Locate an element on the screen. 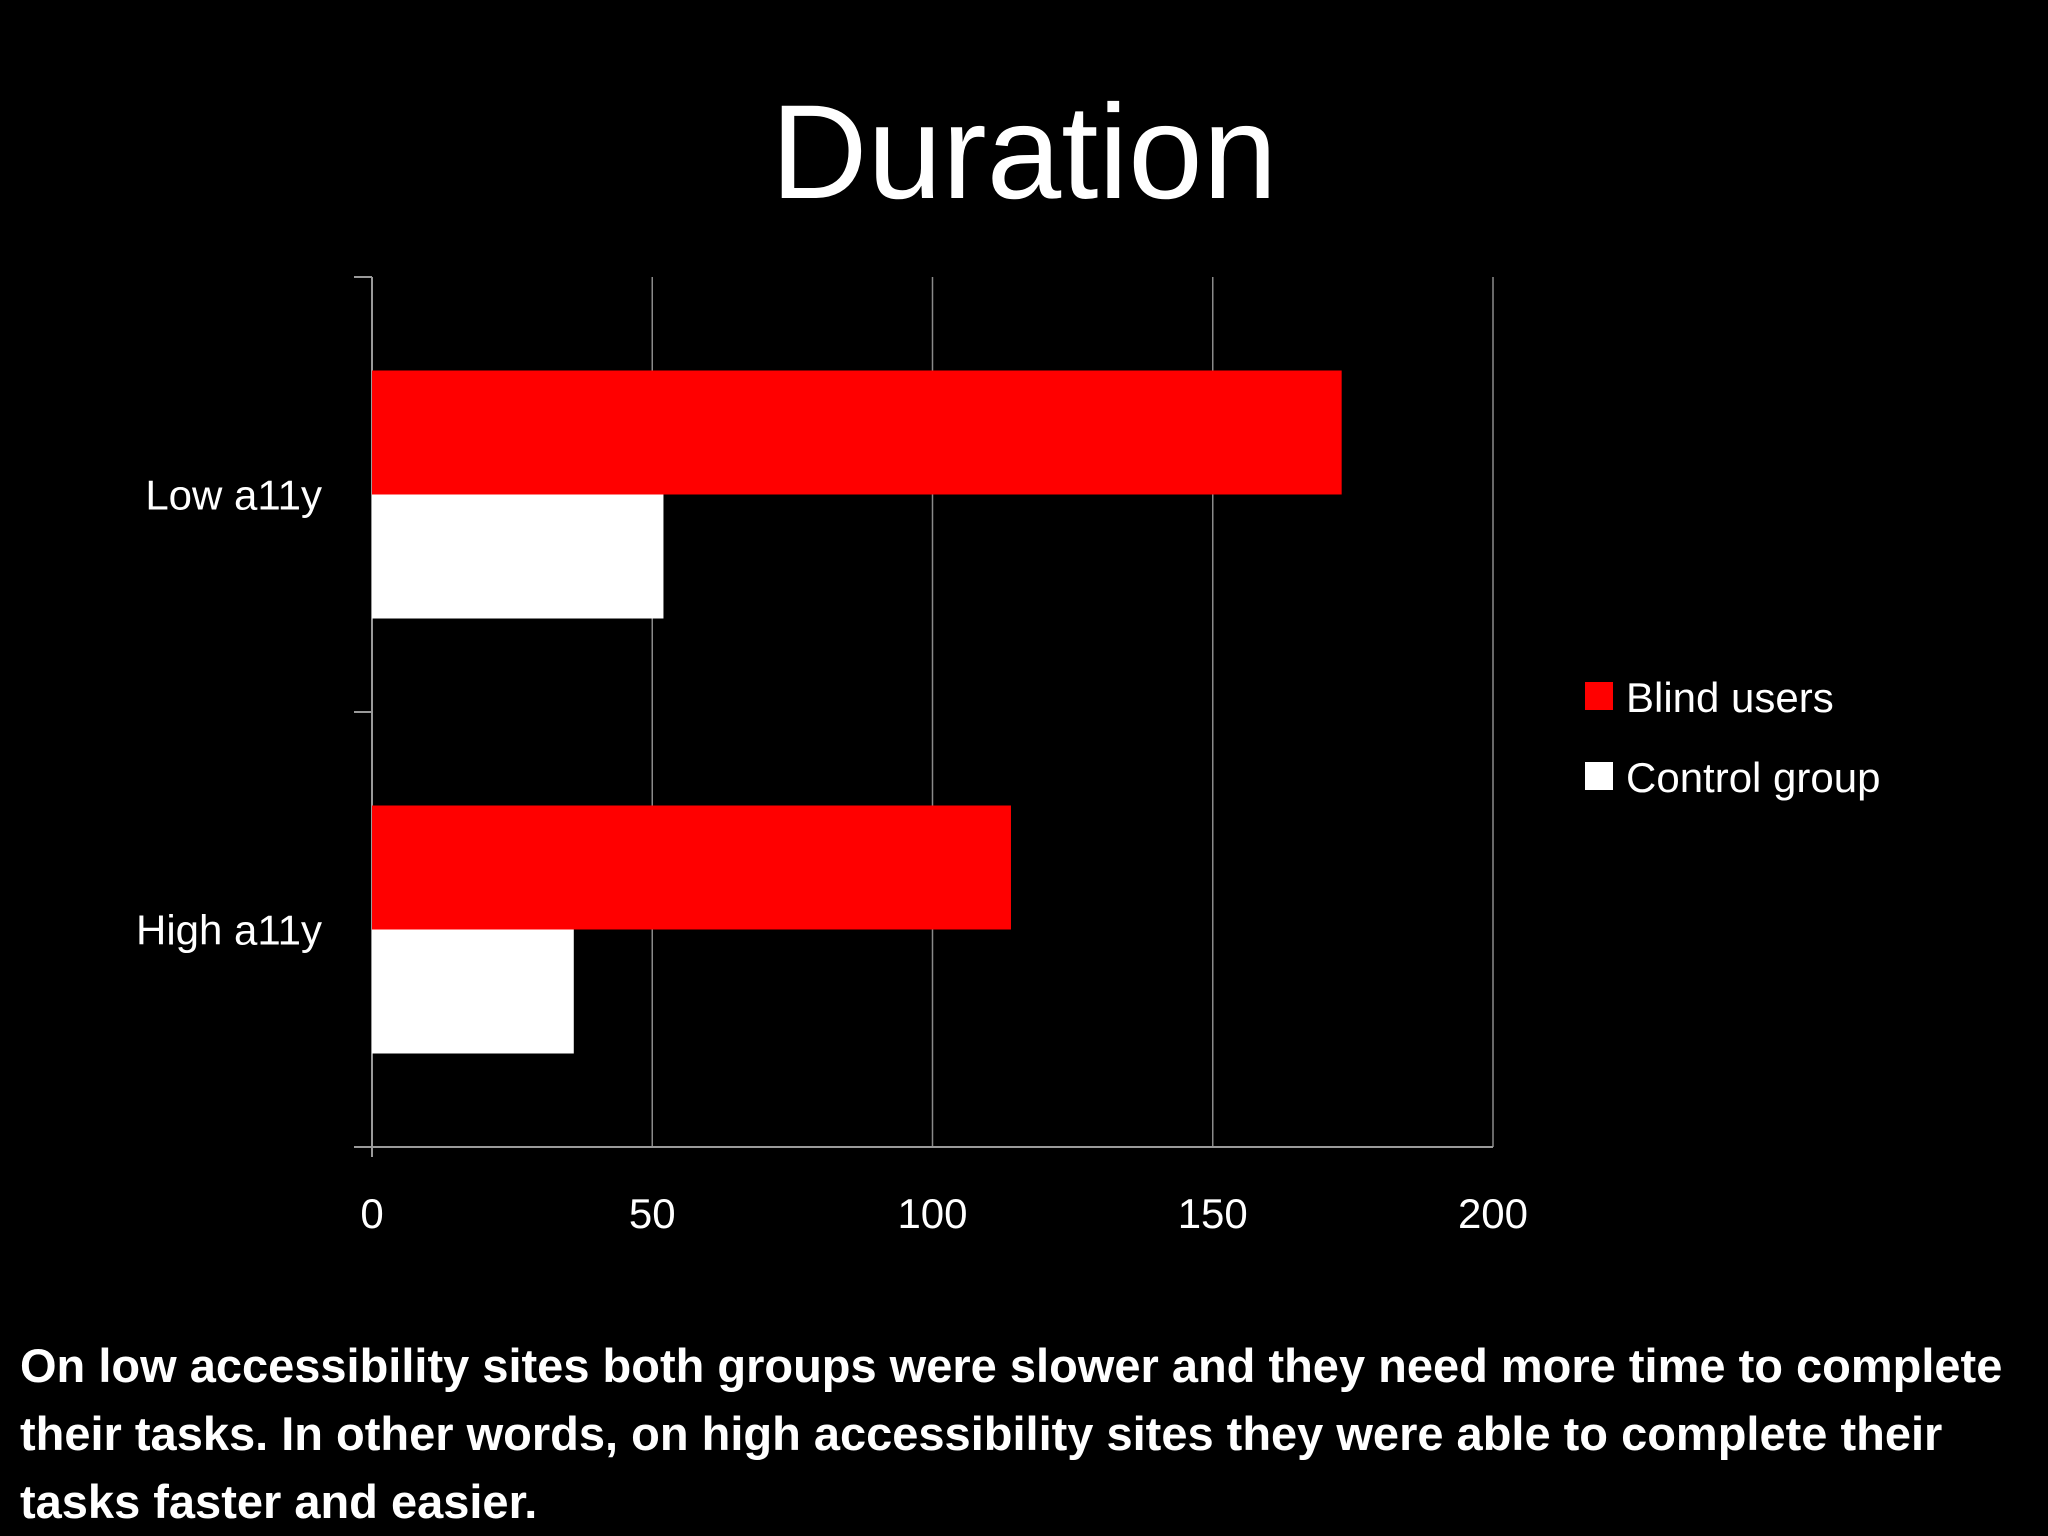  x-tick-label: 50 is located at coordinates (652, 1213).